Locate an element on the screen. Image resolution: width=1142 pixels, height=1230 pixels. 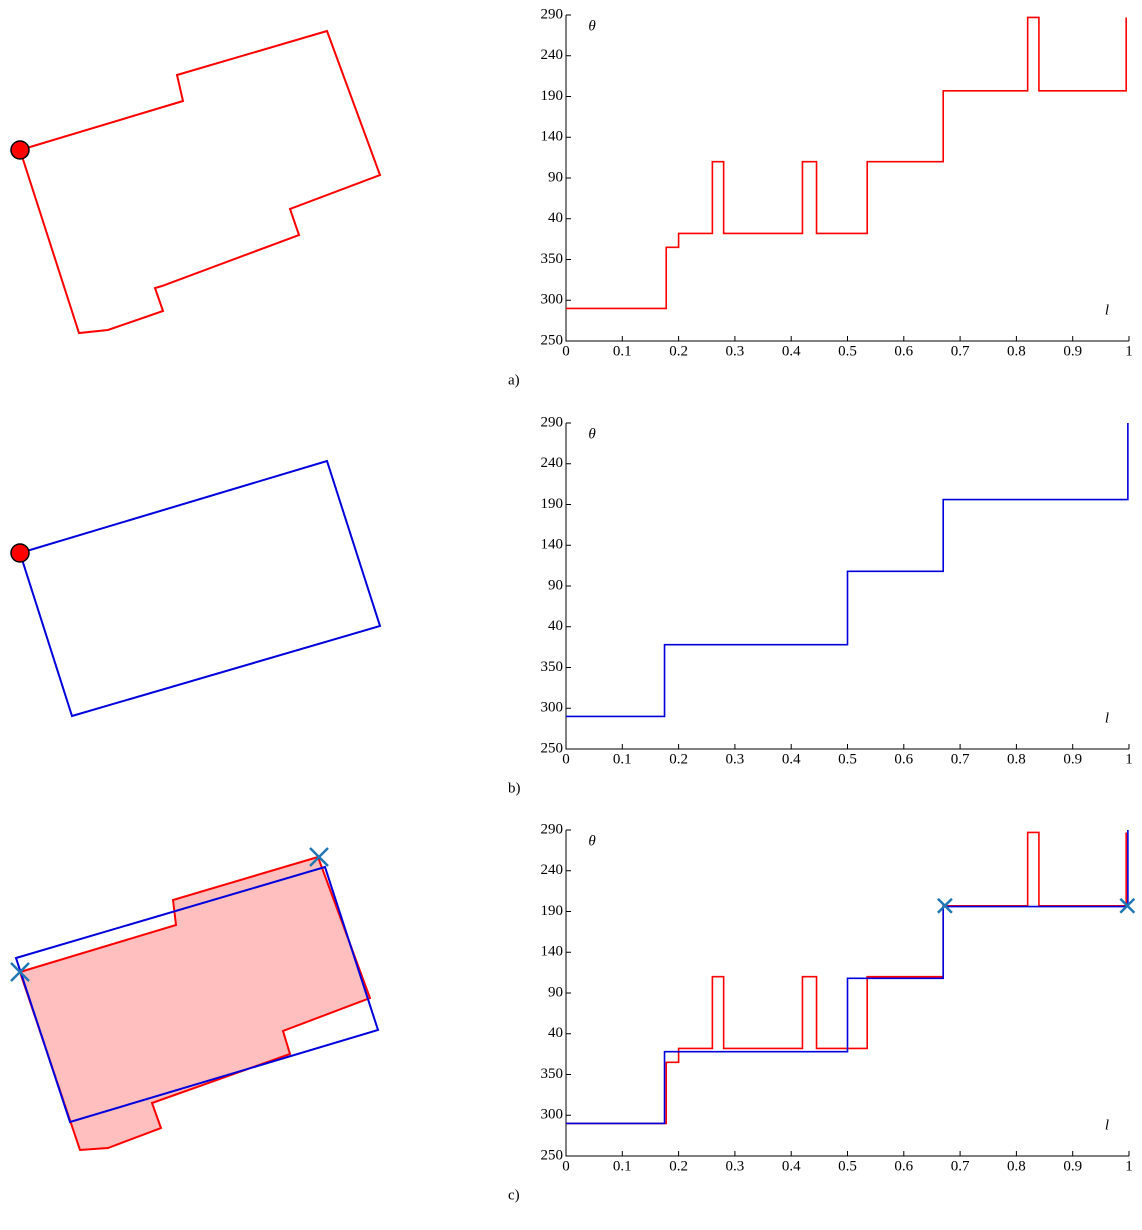
polygon-a is located at coordinates (200, 182).